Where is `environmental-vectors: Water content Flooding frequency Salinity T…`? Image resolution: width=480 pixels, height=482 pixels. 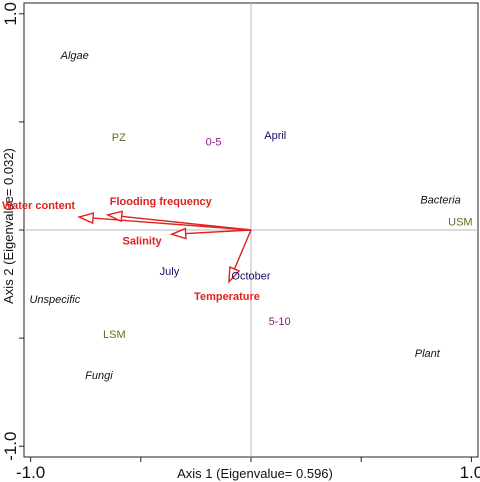
environmental-vectors: Water content Flooding frequency Salinity T… is located at coordinates (131, 249).